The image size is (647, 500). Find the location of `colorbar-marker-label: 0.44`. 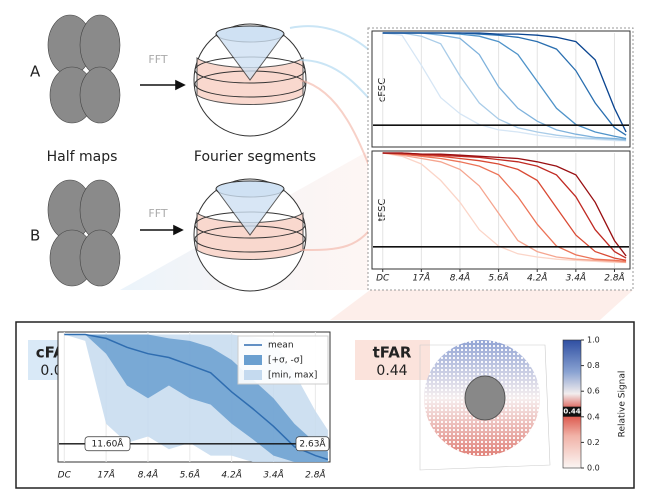

colorbar-marker-label: 0.44 is located at coordinates (571, 412).